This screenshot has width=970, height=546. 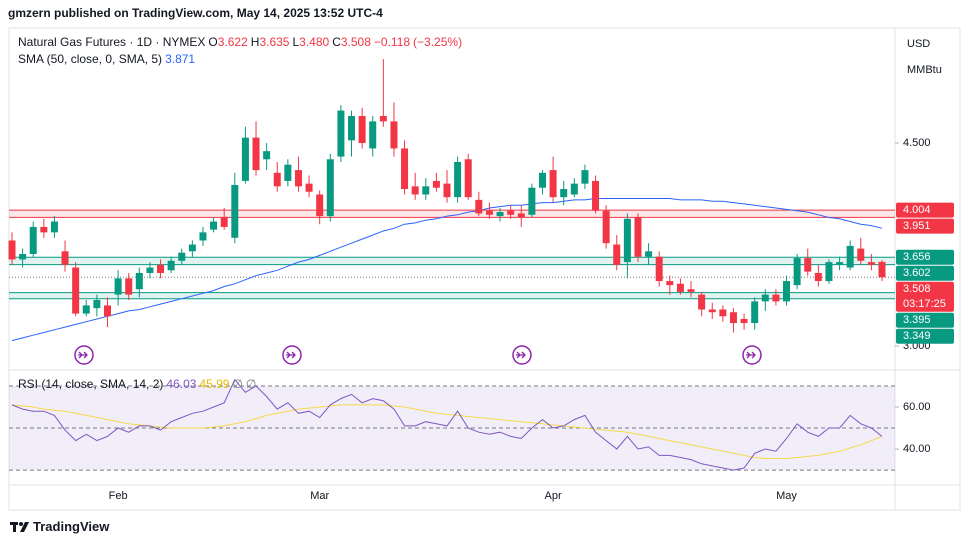 What do you see at coordinates (918, 44) in the screenshot?
I see `currency: USD` at bounding box center [918, 44].